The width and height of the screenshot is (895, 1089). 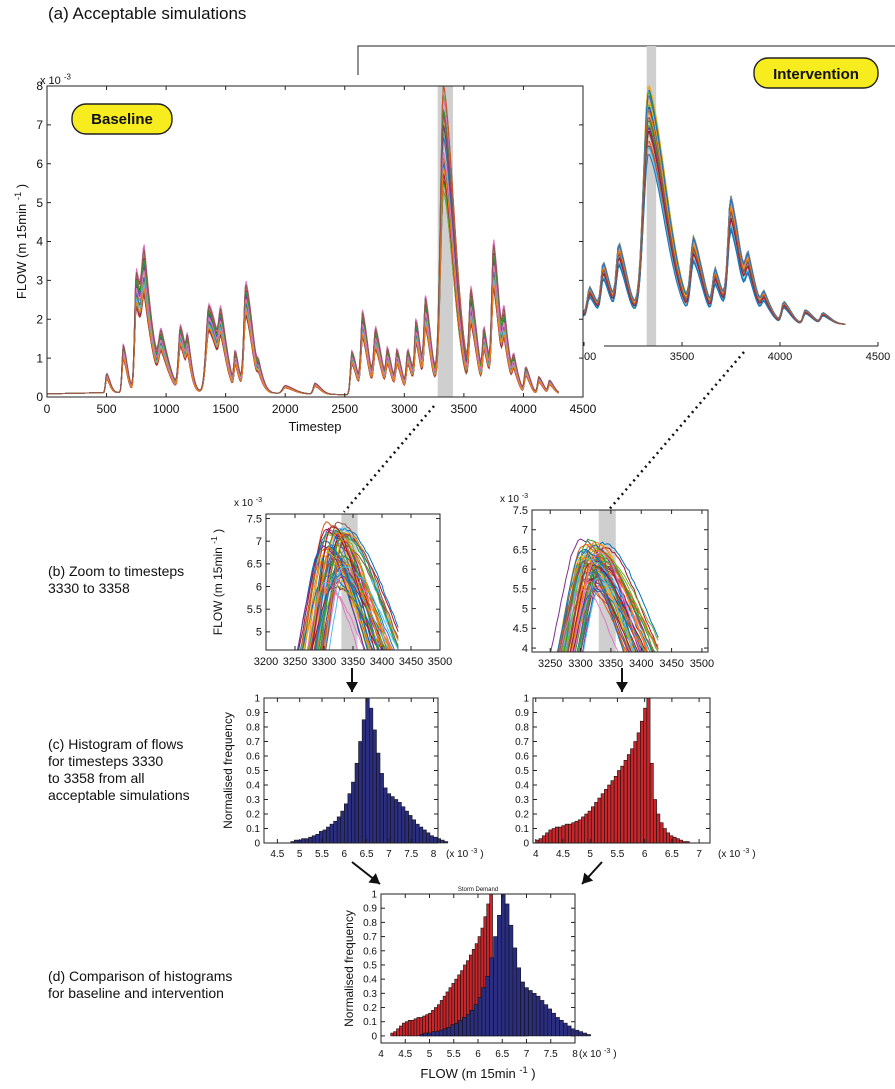 What do you see at coordinates (116, 579) in the screenshot?
I see `label-b: (b) Zoom to timesteps 3330 to 3358` at bounding box center [116, 579].